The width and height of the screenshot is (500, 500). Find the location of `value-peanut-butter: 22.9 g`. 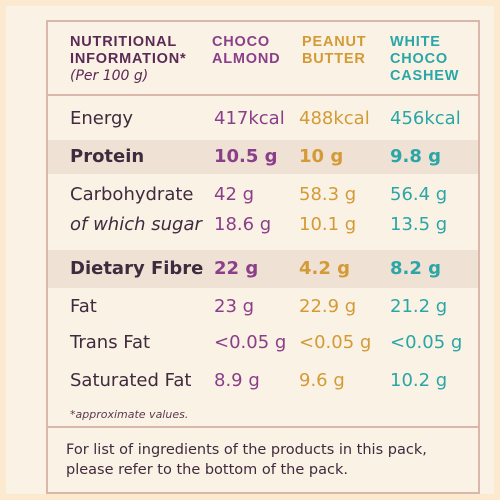

value-peanut-butter: 22.9 g is located at coordinates (328, 306).